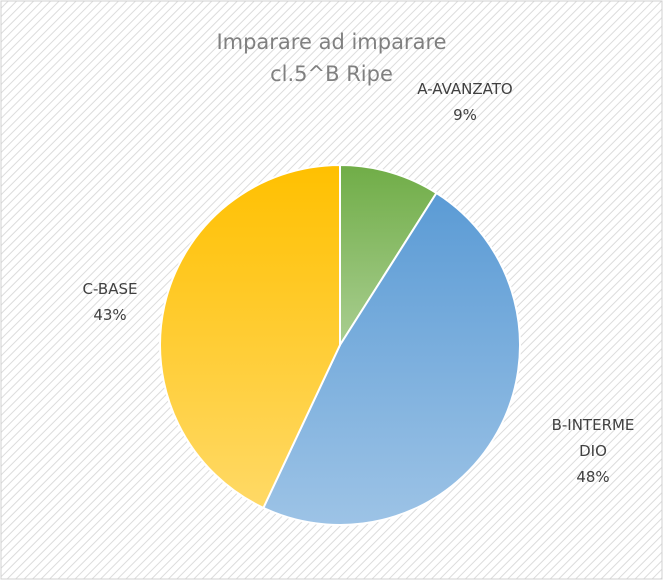 The height and width of the screenshot is (580, 663). Describe the element at coordinates (110, 289) in the screenshot. I see `category-label: C-BASE` at that location.